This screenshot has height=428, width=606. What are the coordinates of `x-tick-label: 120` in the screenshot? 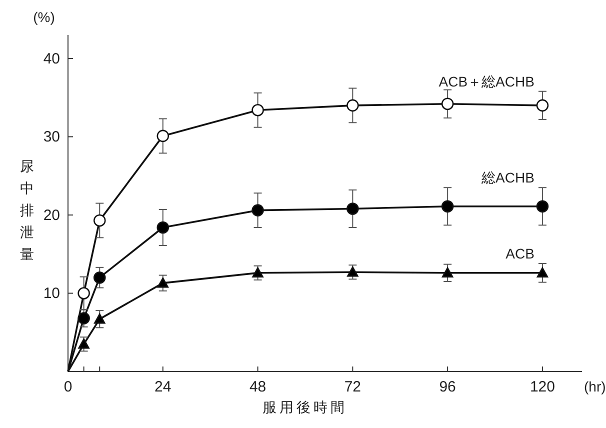 It's located at (542, 387).